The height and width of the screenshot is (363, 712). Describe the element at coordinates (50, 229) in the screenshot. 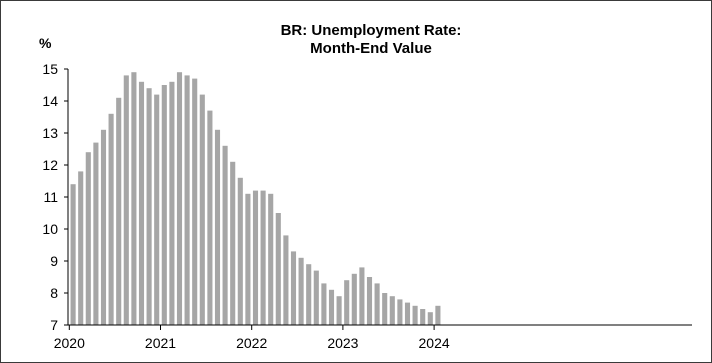

I see `y-tick-label-10: 10` at that location.